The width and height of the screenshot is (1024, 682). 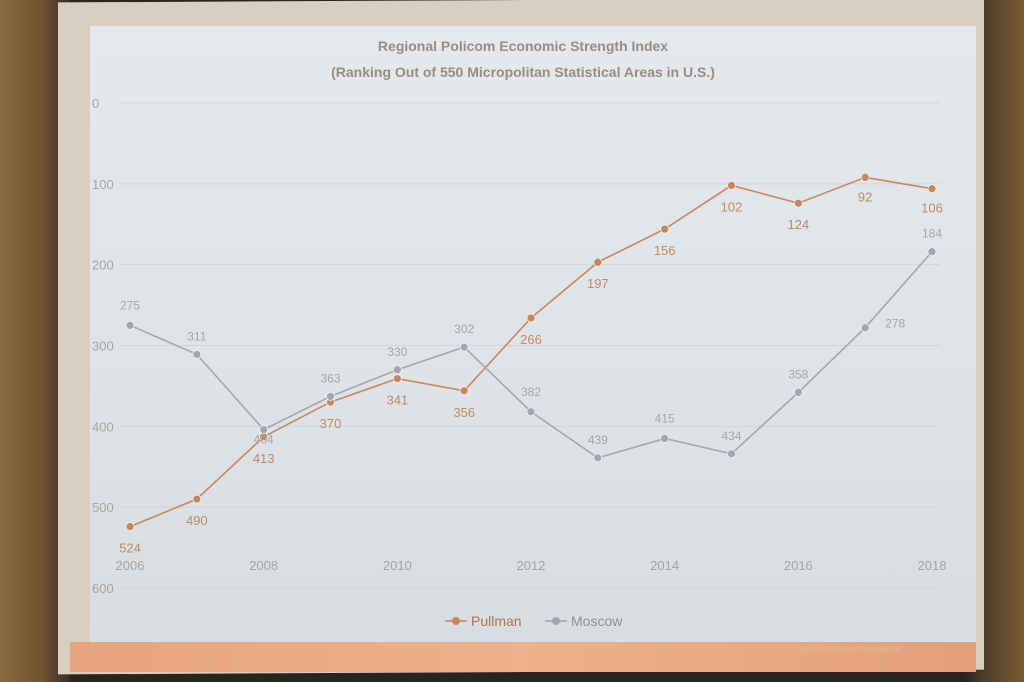 I want to click on data-label-moscow: 382, so click(x=531, y=392).